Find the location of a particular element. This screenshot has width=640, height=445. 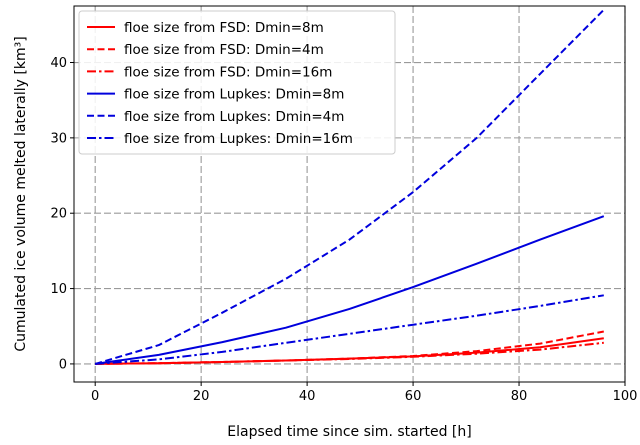

x-tick-label: 0 is located at coordinates (95, 396).